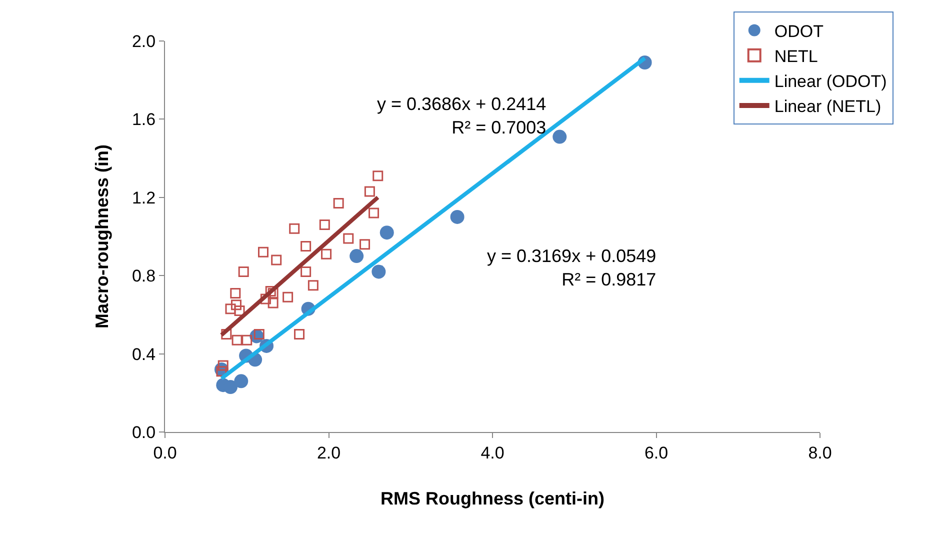  Describe the element at coordinates (820, 452) in the screenshot. I see `x-tick-label: 8.0` at that location.